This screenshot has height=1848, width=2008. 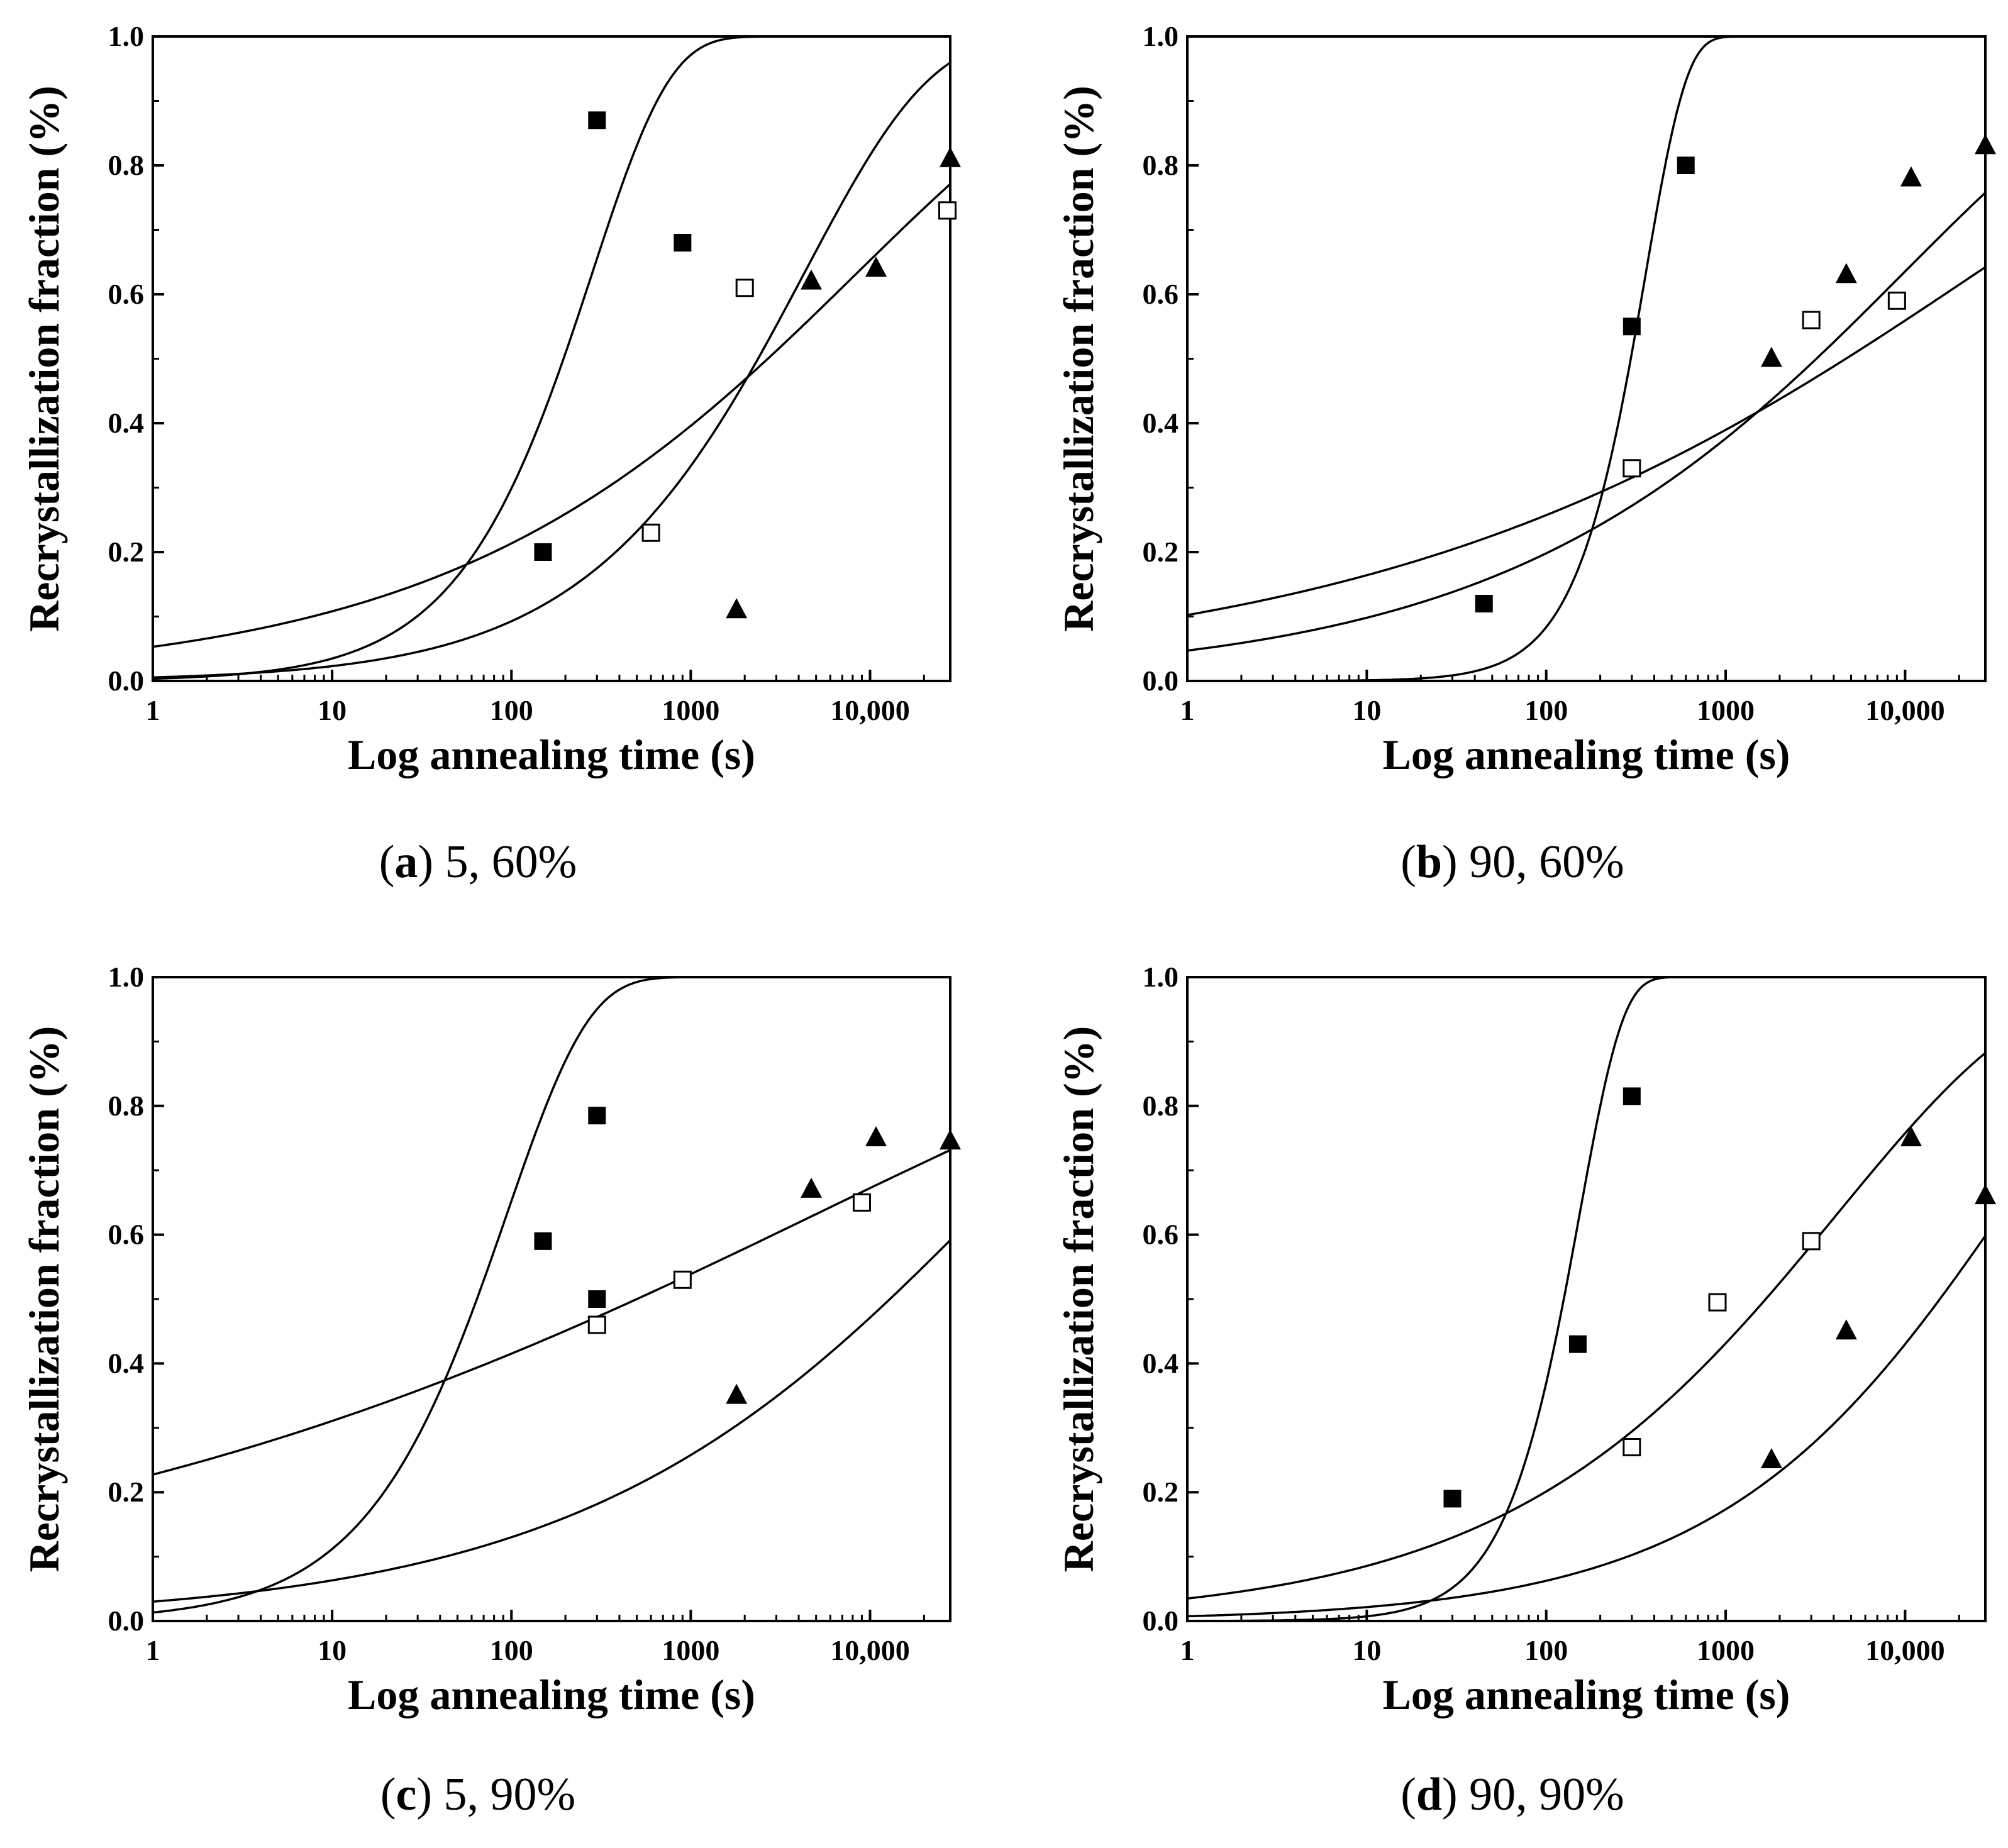 I want to click on y-tick-label: 0.0, so click(x=1161, y=1621).